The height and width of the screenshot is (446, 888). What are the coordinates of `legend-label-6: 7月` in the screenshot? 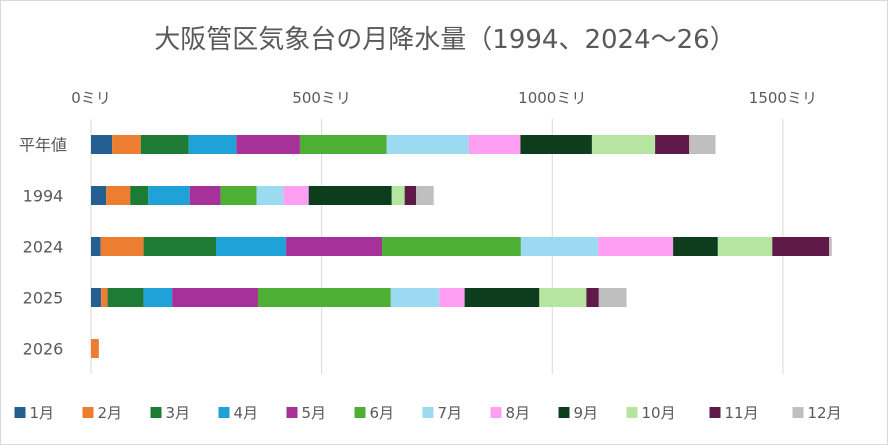 It's located at (450, 413).